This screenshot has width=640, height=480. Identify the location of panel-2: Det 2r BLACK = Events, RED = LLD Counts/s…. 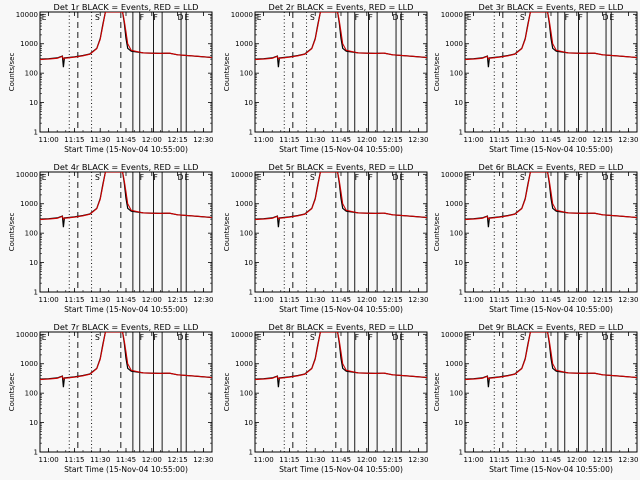
(325, 78).